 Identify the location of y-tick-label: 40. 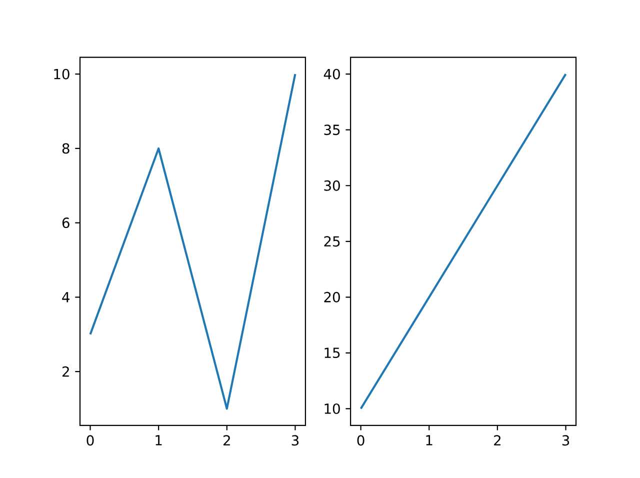
(332, 74).